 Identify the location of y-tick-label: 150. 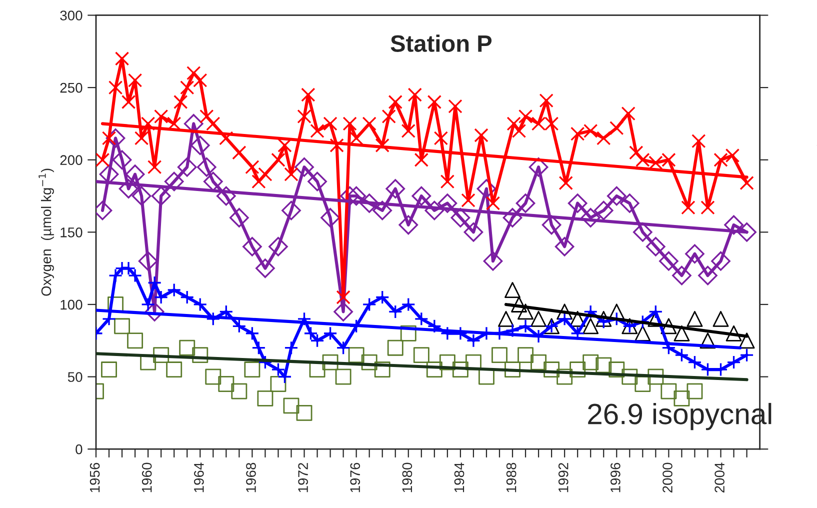
(71, 232).